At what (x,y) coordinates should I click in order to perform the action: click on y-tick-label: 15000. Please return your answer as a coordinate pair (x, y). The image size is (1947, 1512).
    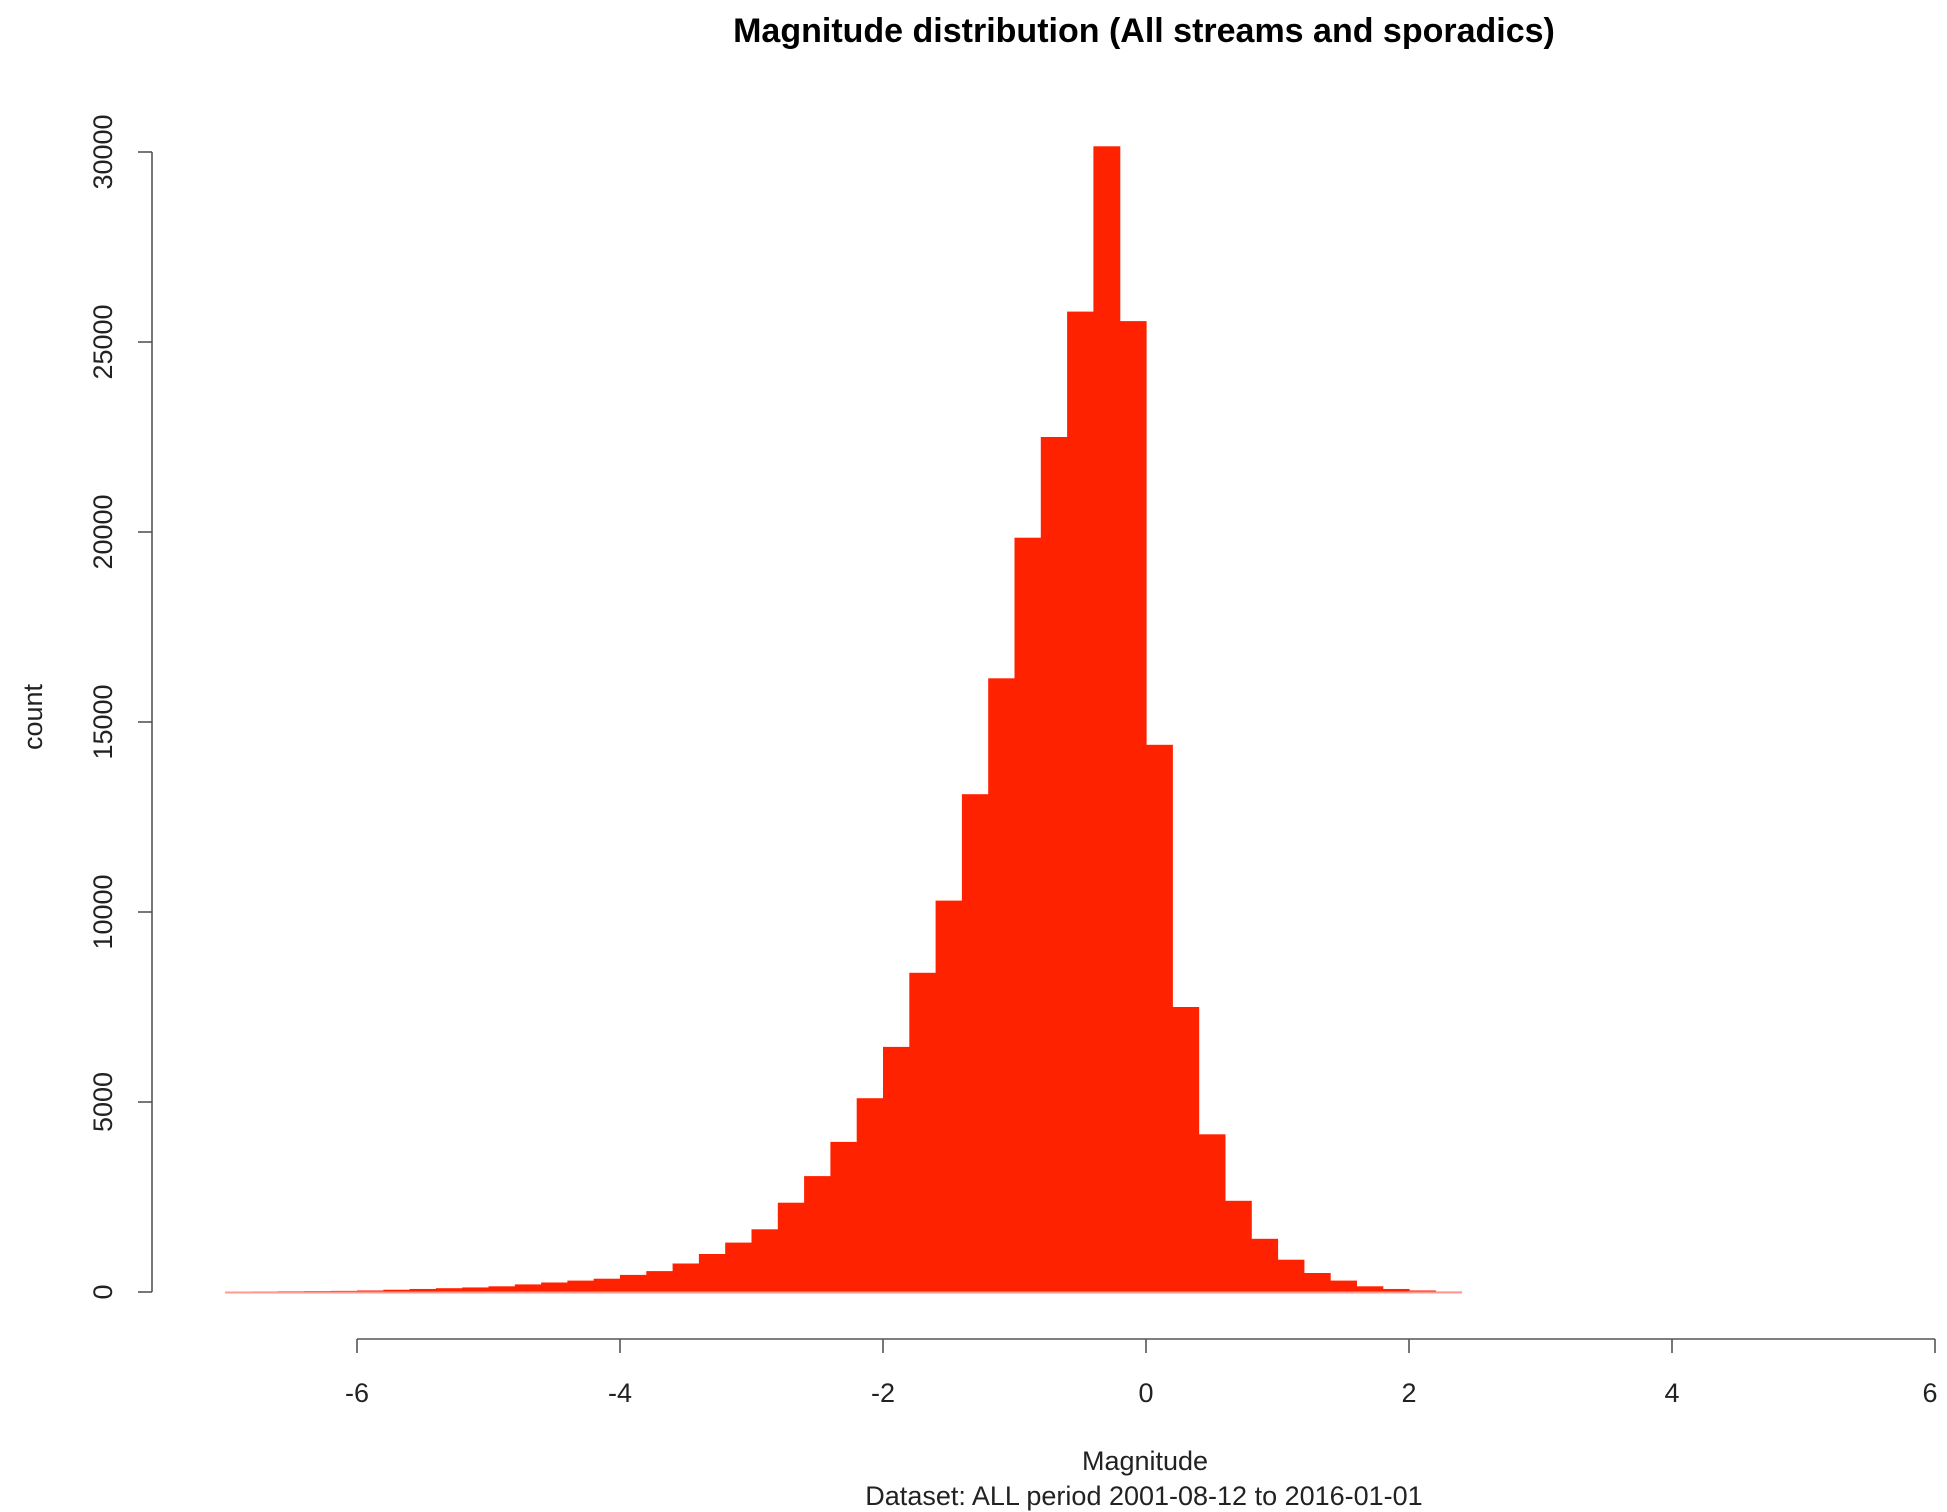
    Looking at the image, I should click on (103, 721).